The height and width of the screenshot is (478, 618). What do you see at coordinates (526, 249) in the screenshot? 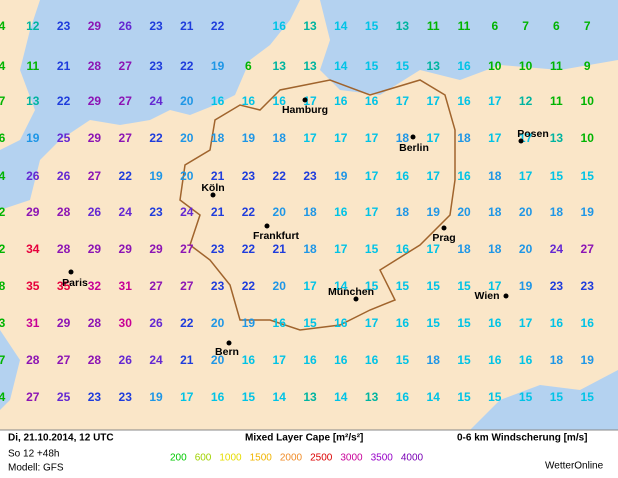
I see `grid-value: 20` at bounding box center [526, 249].